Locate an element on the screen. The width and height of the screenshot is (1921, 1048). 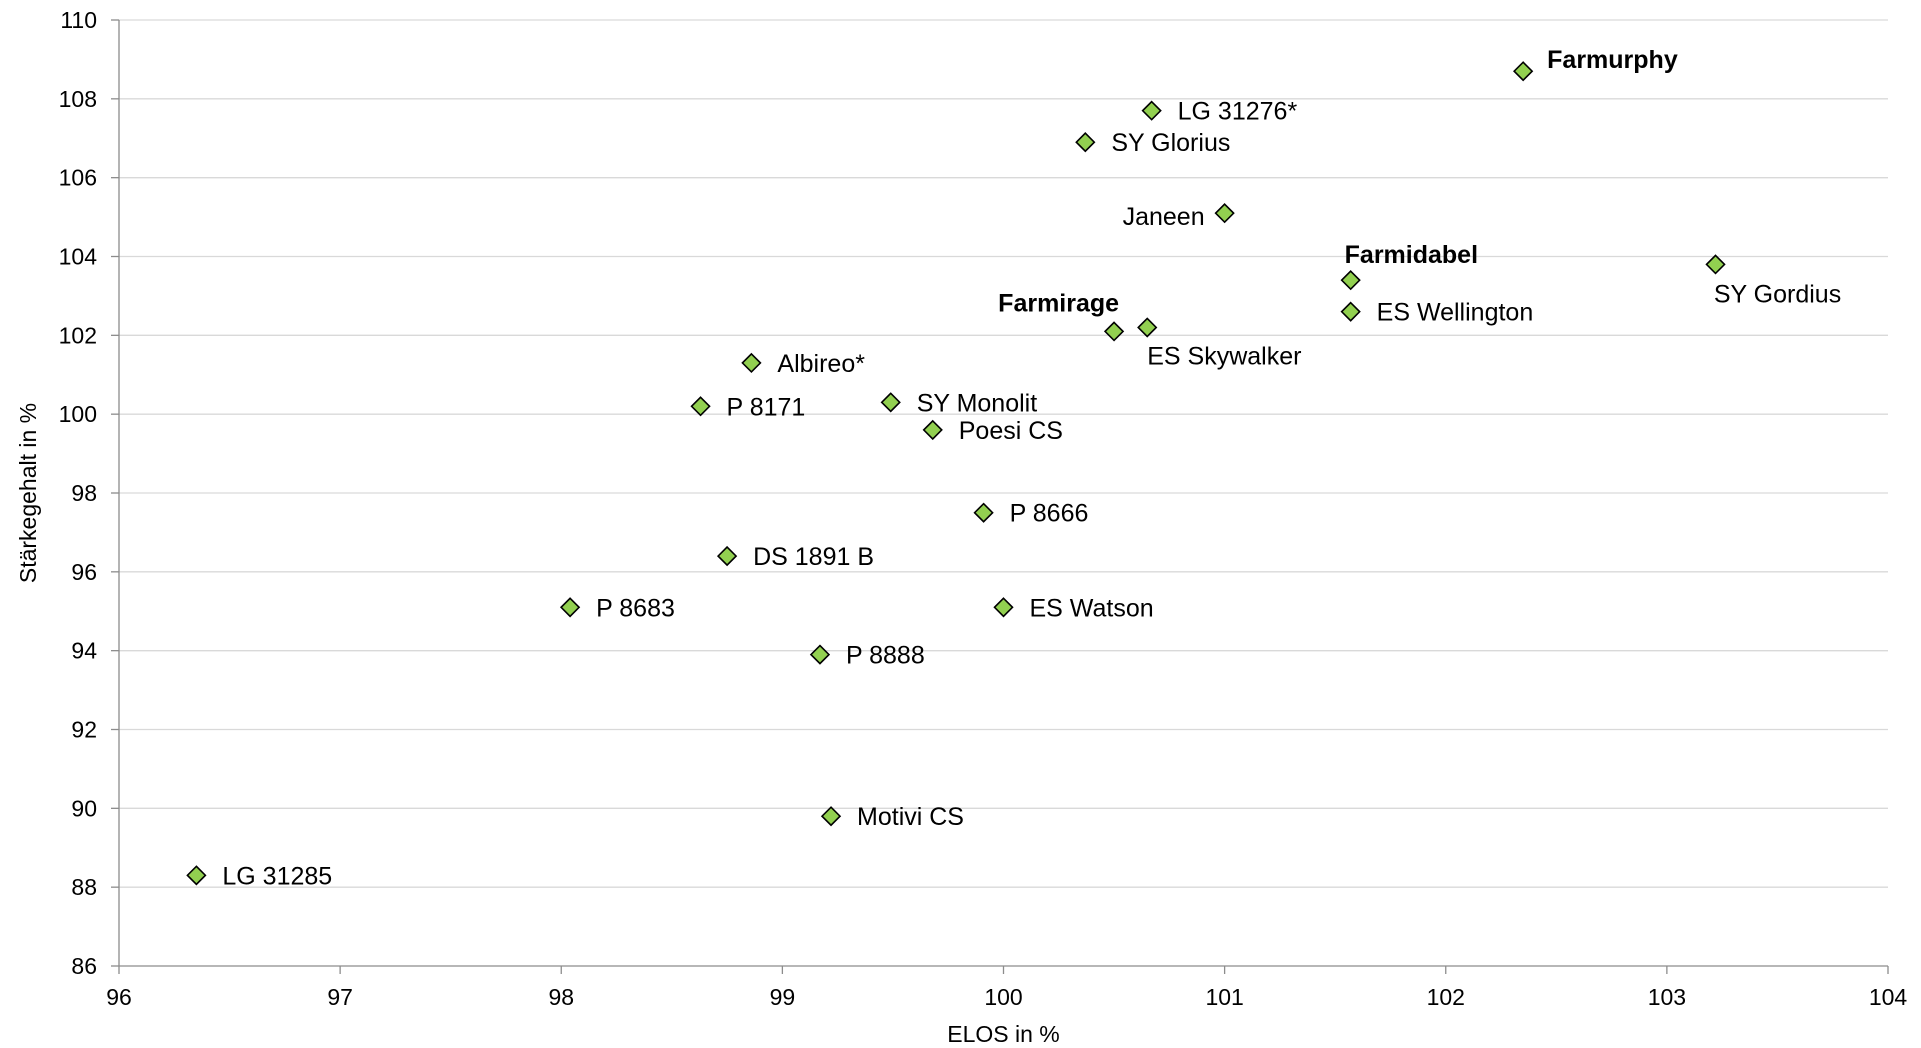
data-point-label: ES Wellington is located at coordinates (1455, 313).